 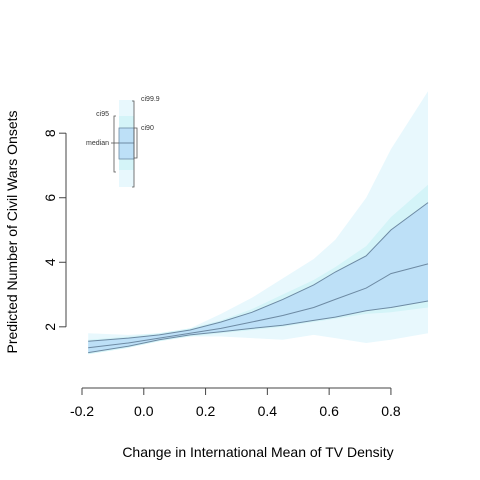 What do you see at coordinates (50, 327) in the screenshot?
I see `y-tick-label: 2` at bounding box center [50, 327].